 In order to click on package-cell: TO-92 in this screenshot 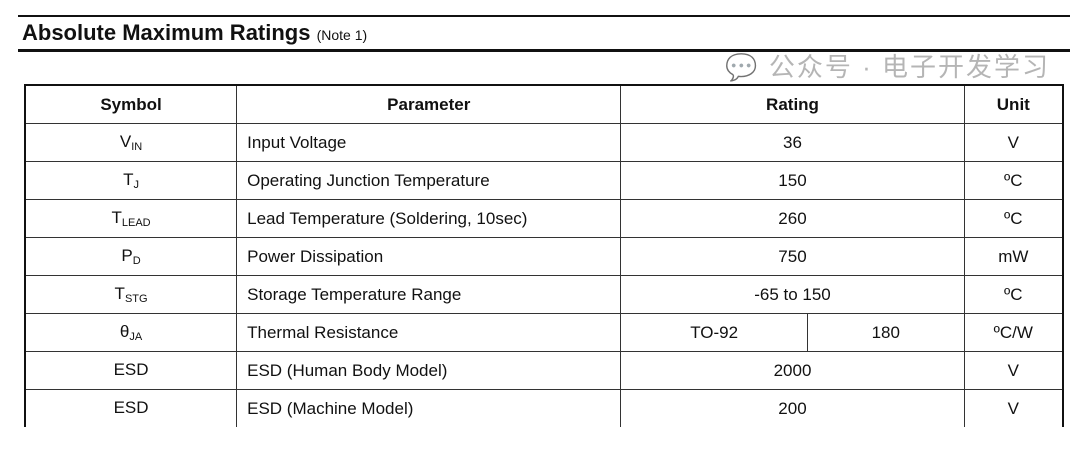, I will do `click(714, 332)`.